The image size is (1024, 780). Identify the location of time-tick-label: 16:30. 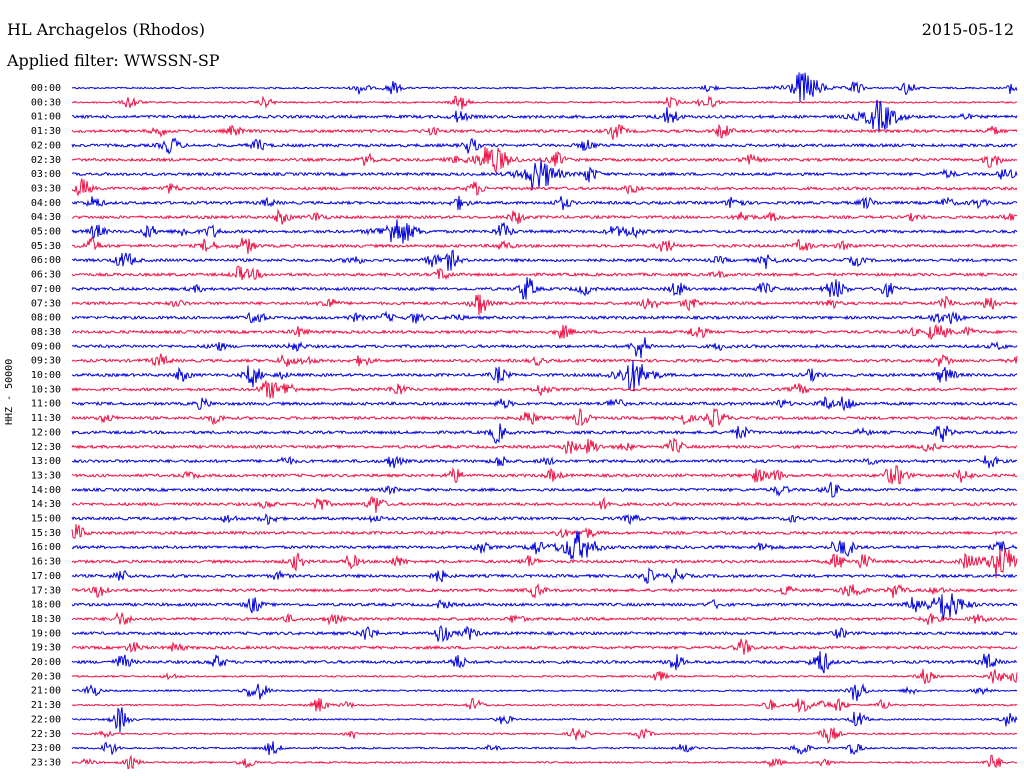
(46, 562).